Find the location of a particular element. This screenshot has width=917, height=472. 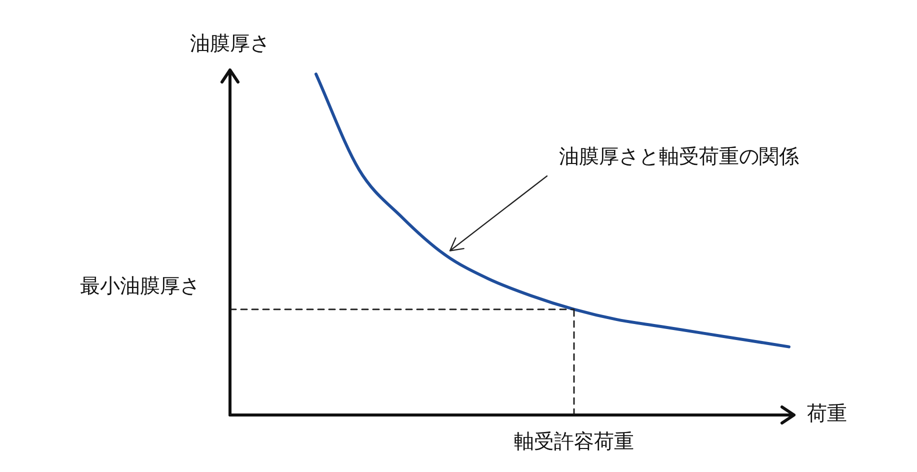

y-axis-title: 油膜厚さ is located at coordinates (230, 43).